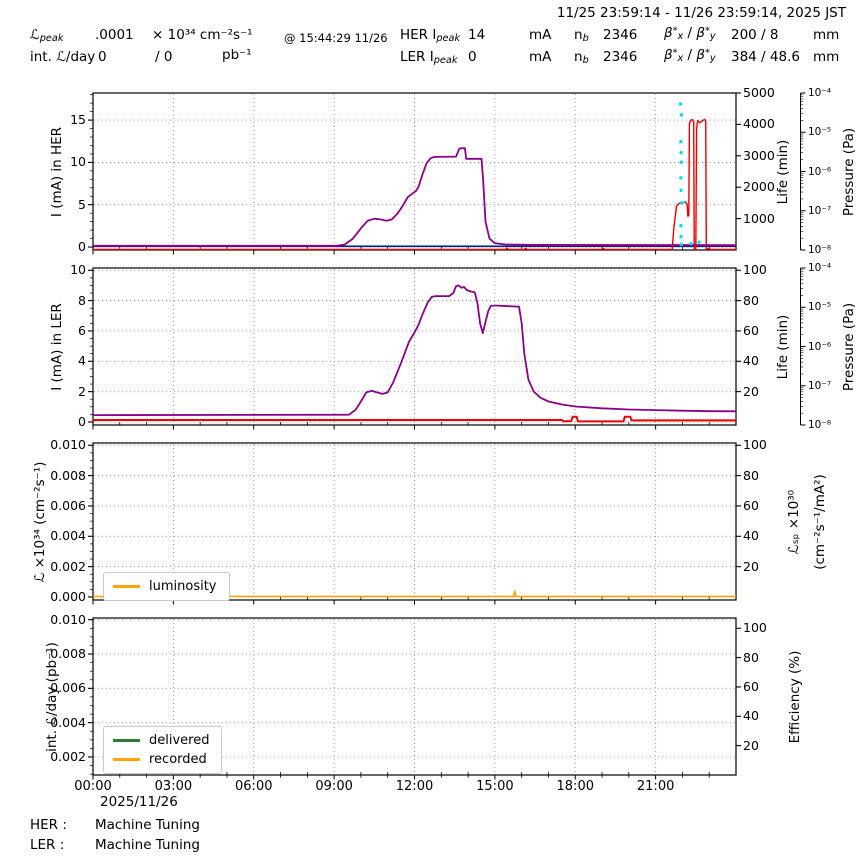 The height and width of the screenshot is (864, 864). What do you see at coordinates (655, 786) in the screenshot?
I see `x-tick-label: 21:00` at bounding box center [655, 786].